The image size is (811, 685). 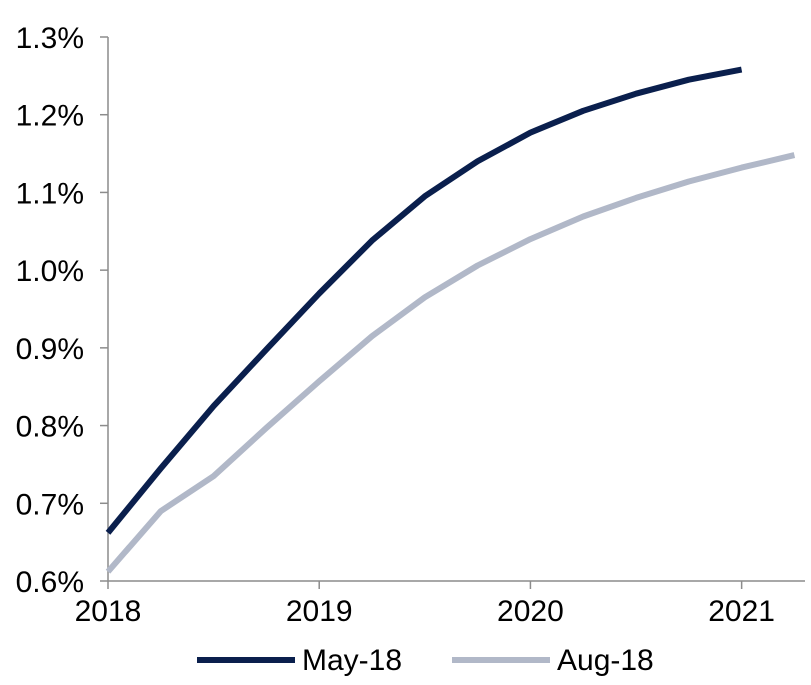 What do you see at coordinates (530, 611) in the screenshot?
I see `x-tick-label: 2020` at bounding box center [530, 611].